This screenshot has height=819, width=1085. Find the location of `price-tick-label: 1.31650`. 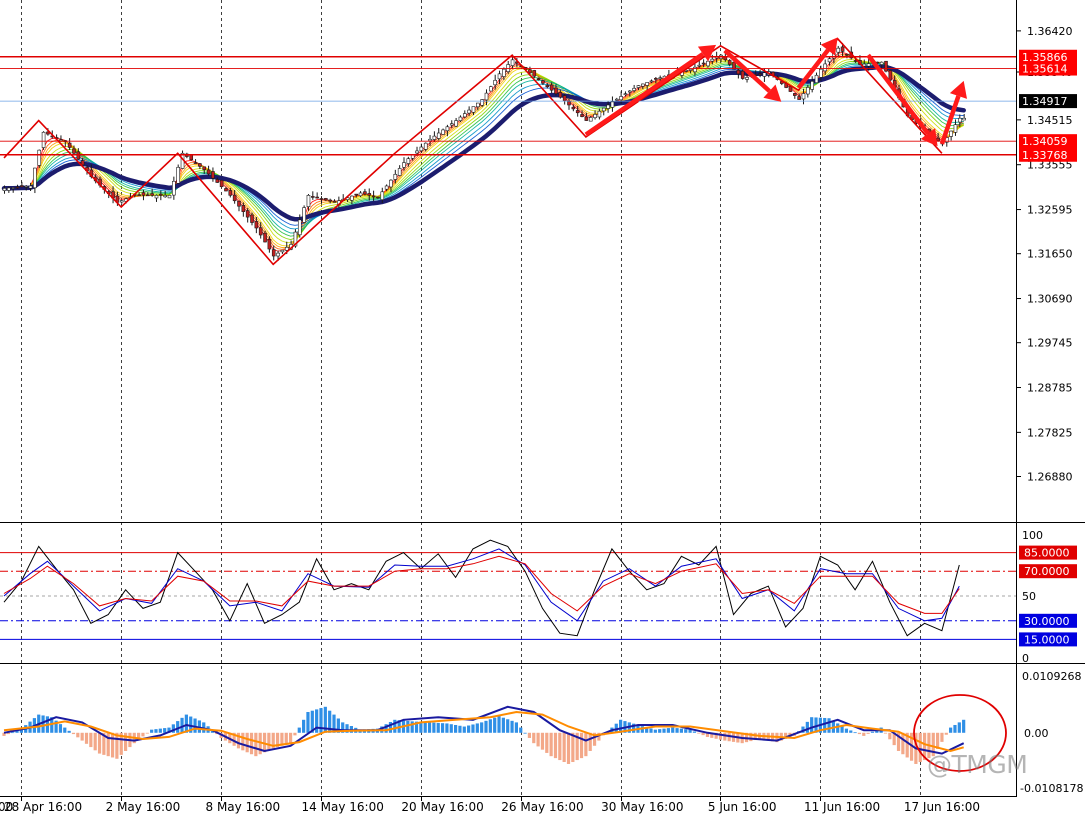

price-tick-label: 1.31650 is located at coordinates (1050, 254).